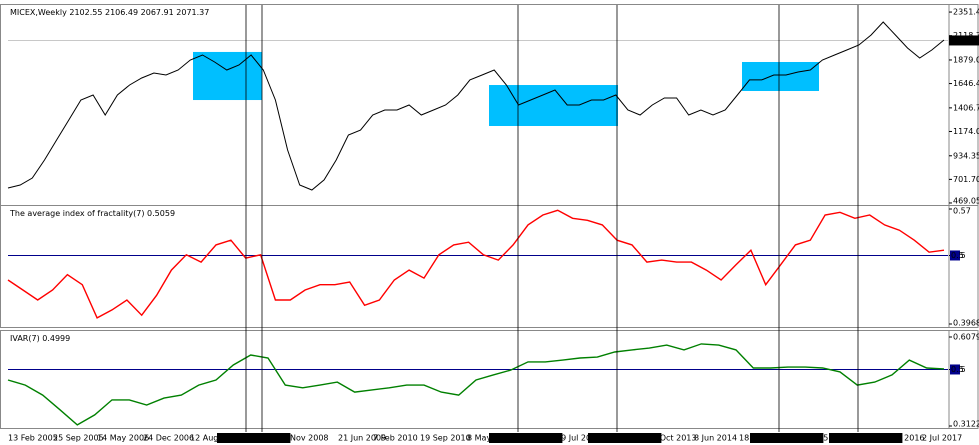  What do you see at coordinates (966, 179) in the screenshot?
I see `y-tick-label: 701.70` at bounding box center [966, 179].